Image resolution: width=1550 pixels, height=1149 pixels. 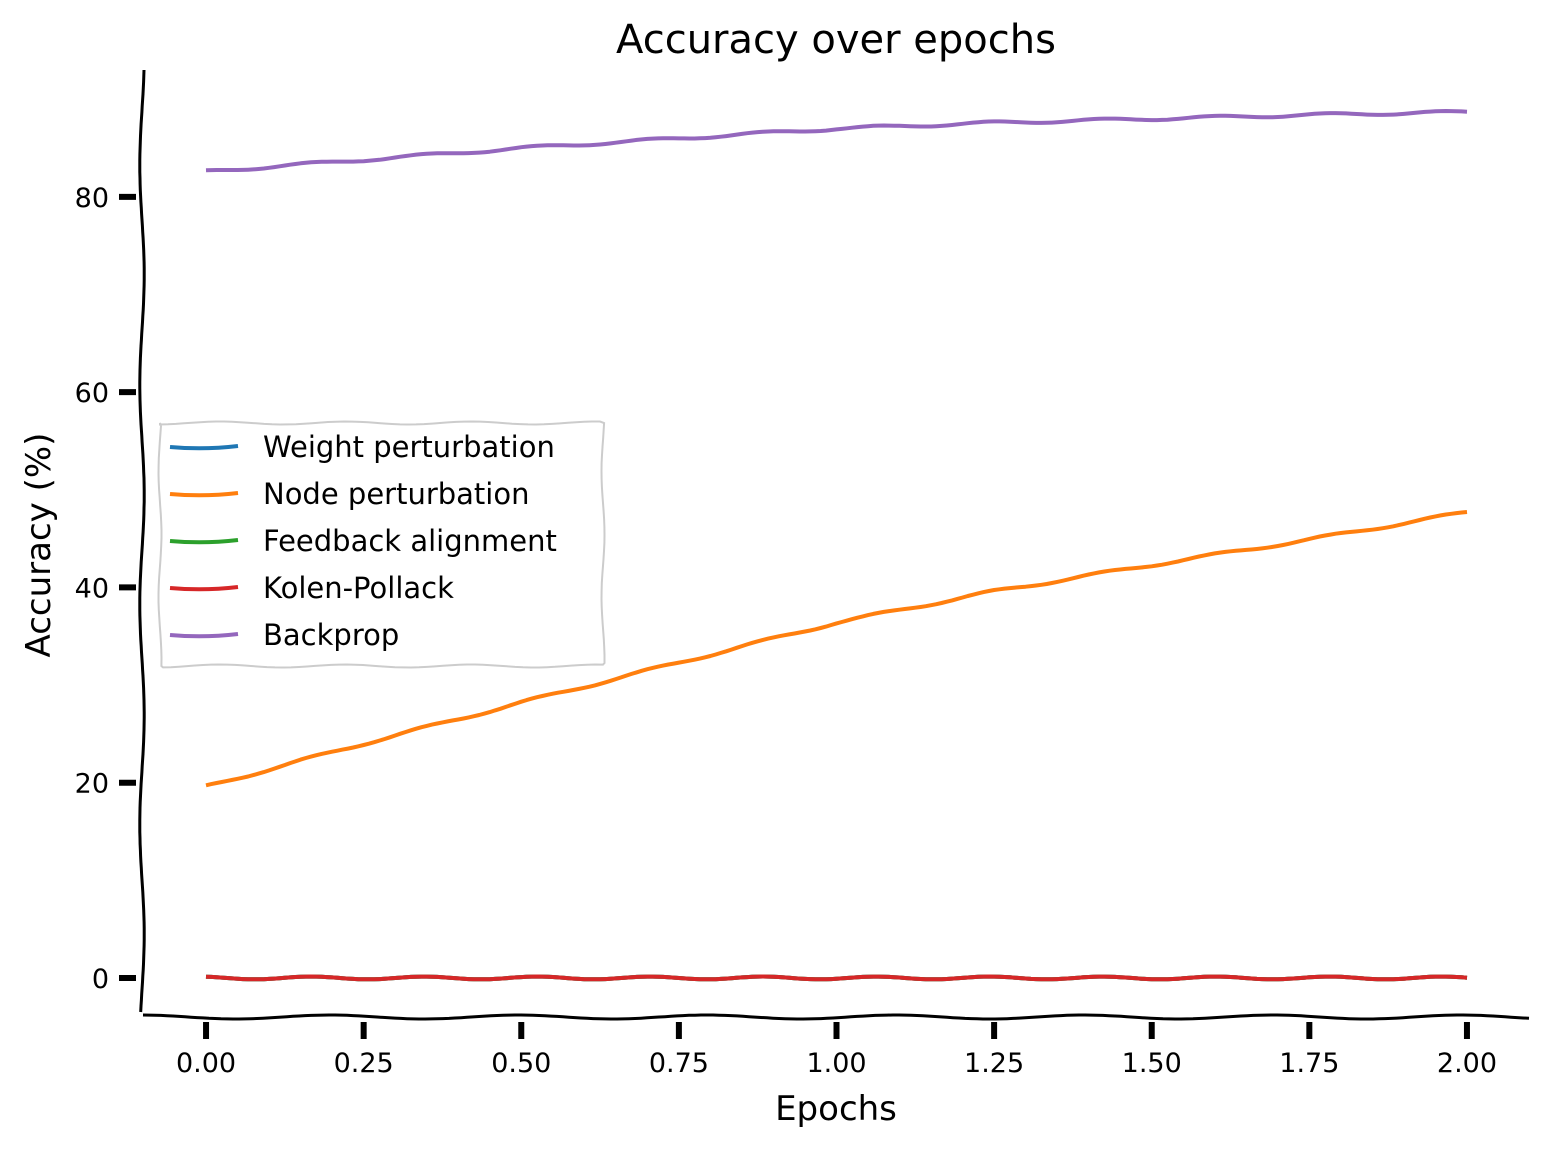 I want to click on legend-swatch-backprop, so click(x=204, y=635).